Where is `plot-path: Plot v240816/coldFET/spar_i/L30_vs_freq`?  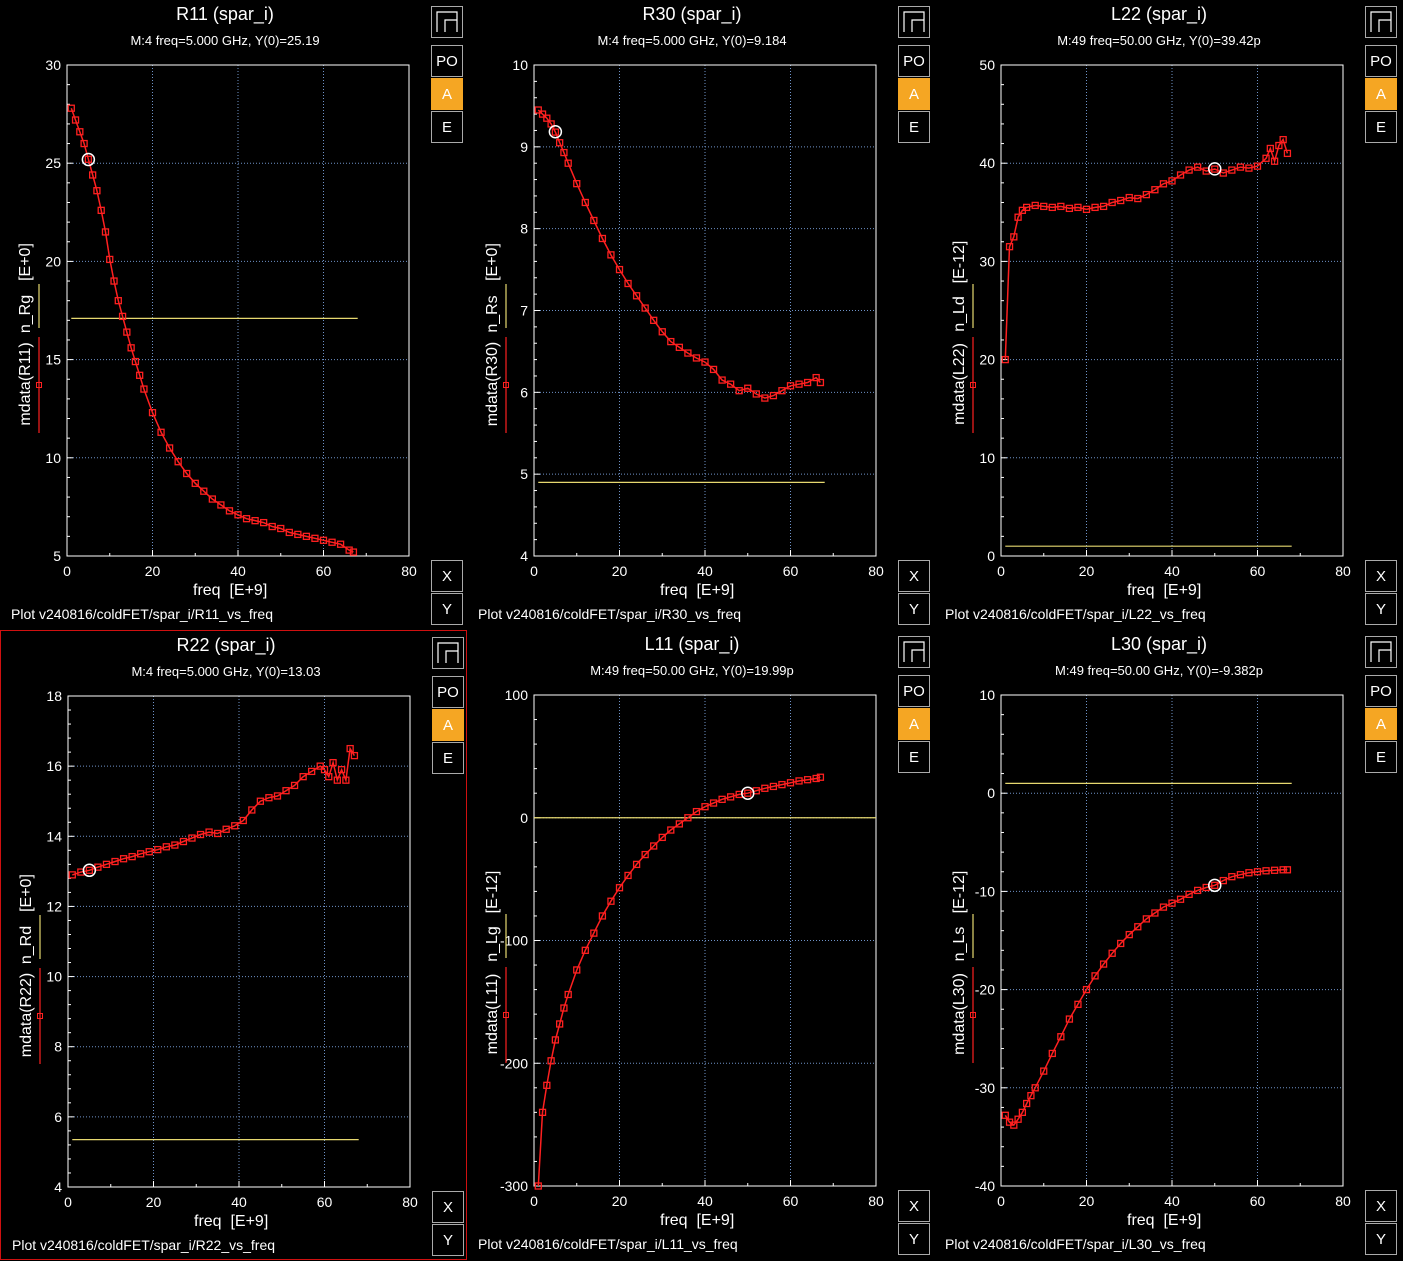
plot-path: Plot v240816/coldFET/spar_i/L30_vs_freq is located at coordinates (1075, 1244).